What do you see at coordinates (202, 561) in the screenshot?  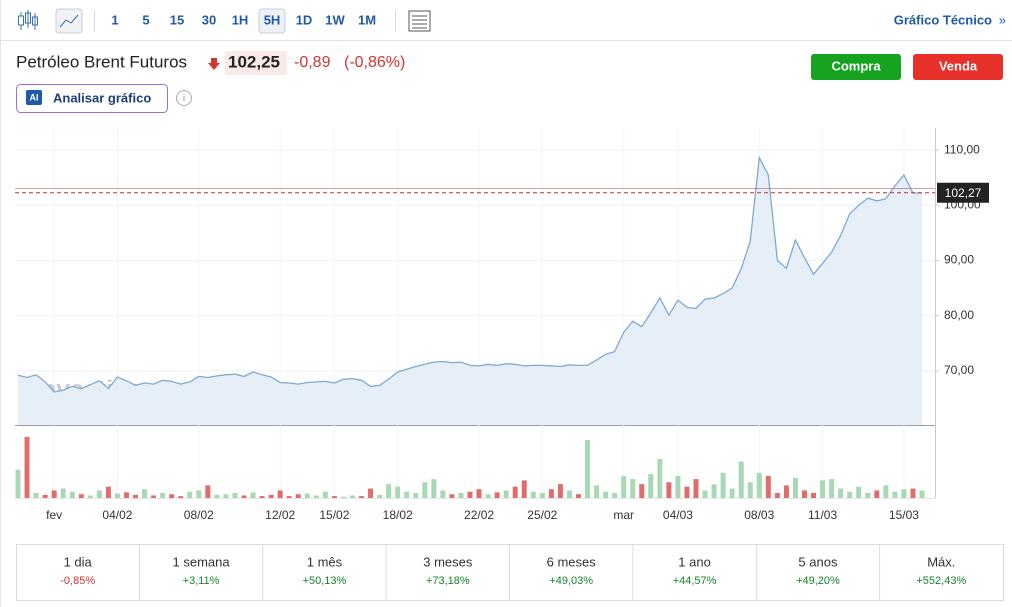 I see `period: 1 semana` at bounding box center [202, 561].